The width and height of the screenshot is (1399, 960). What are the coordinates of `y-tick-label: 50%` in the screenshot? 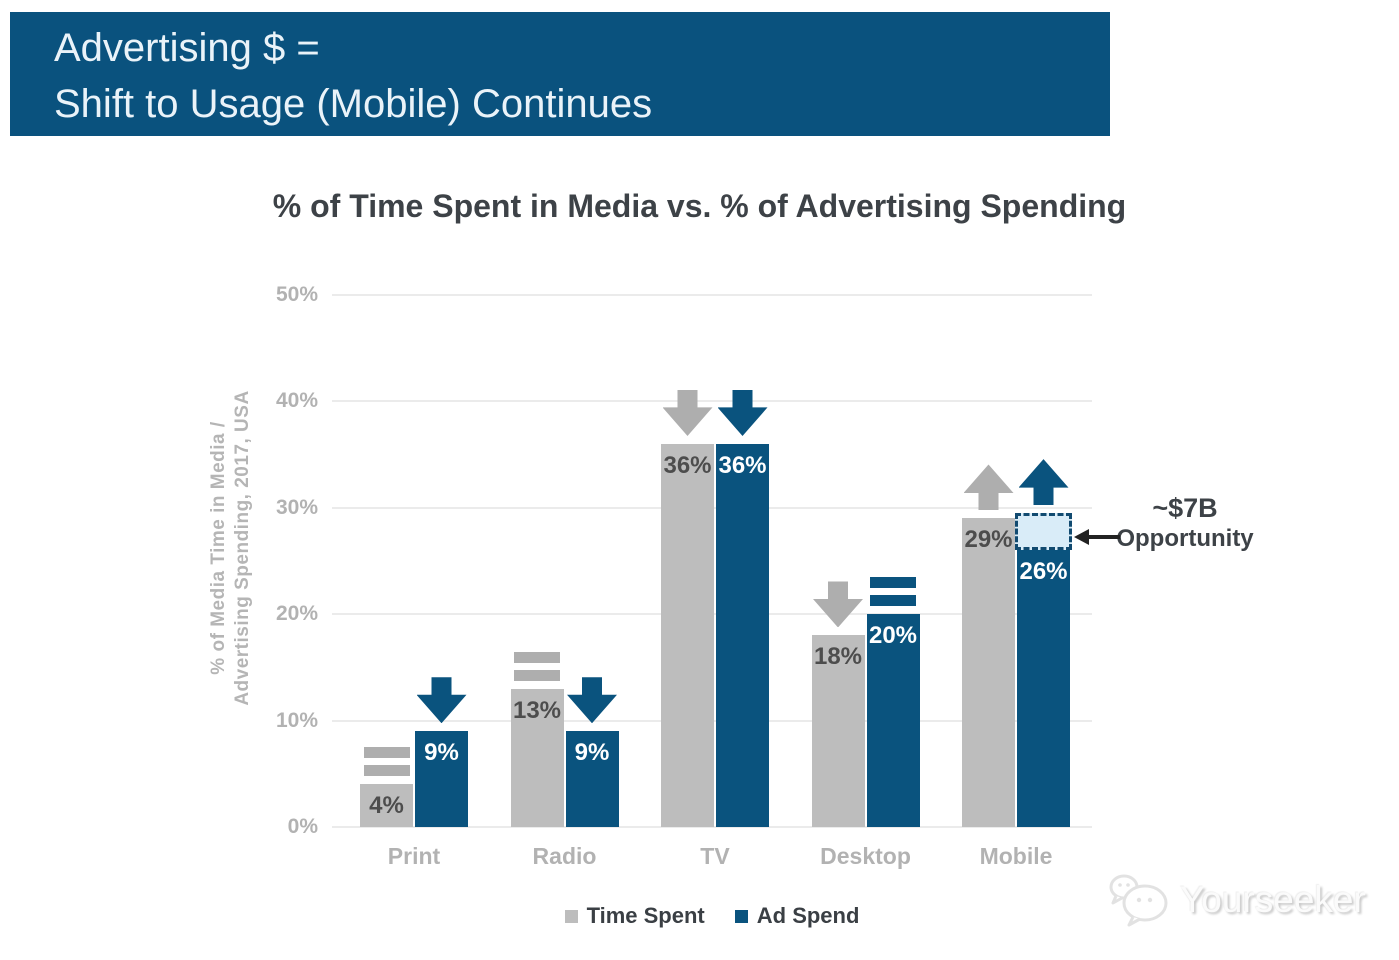 It's located at (296, 294).